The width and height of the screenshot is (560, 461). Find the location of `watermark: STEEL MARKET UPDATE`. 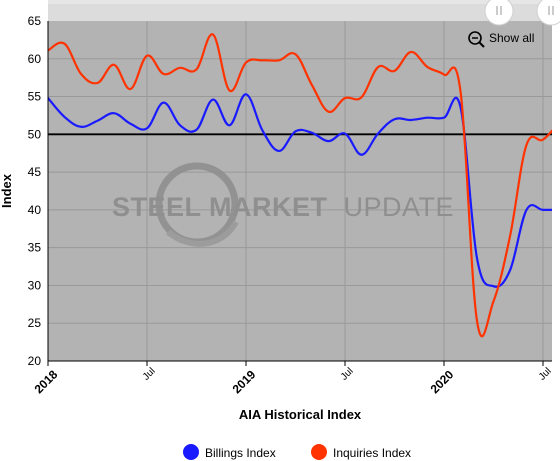

watermark: STEEL MARKET UPDATE is located at coordinates (283, 204).